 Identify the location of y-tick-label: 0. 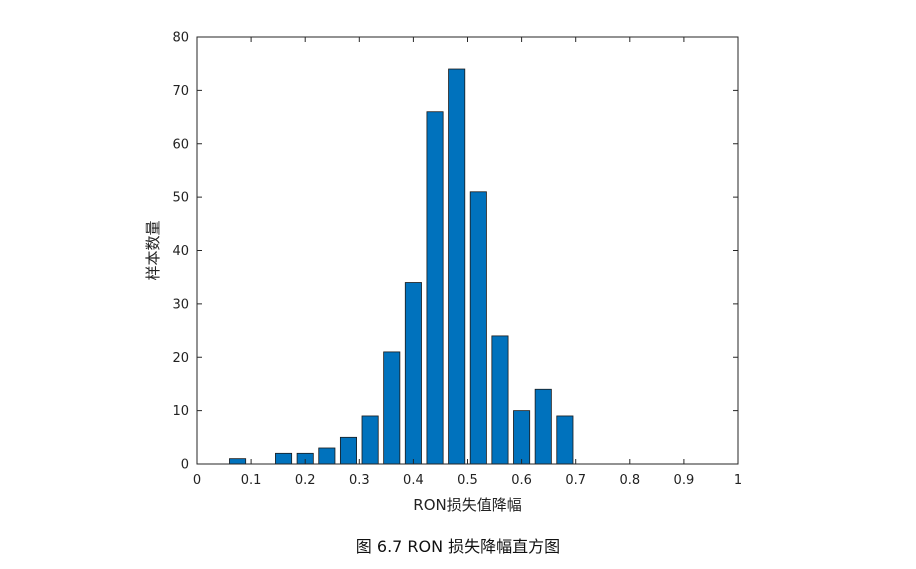
(185, 465).